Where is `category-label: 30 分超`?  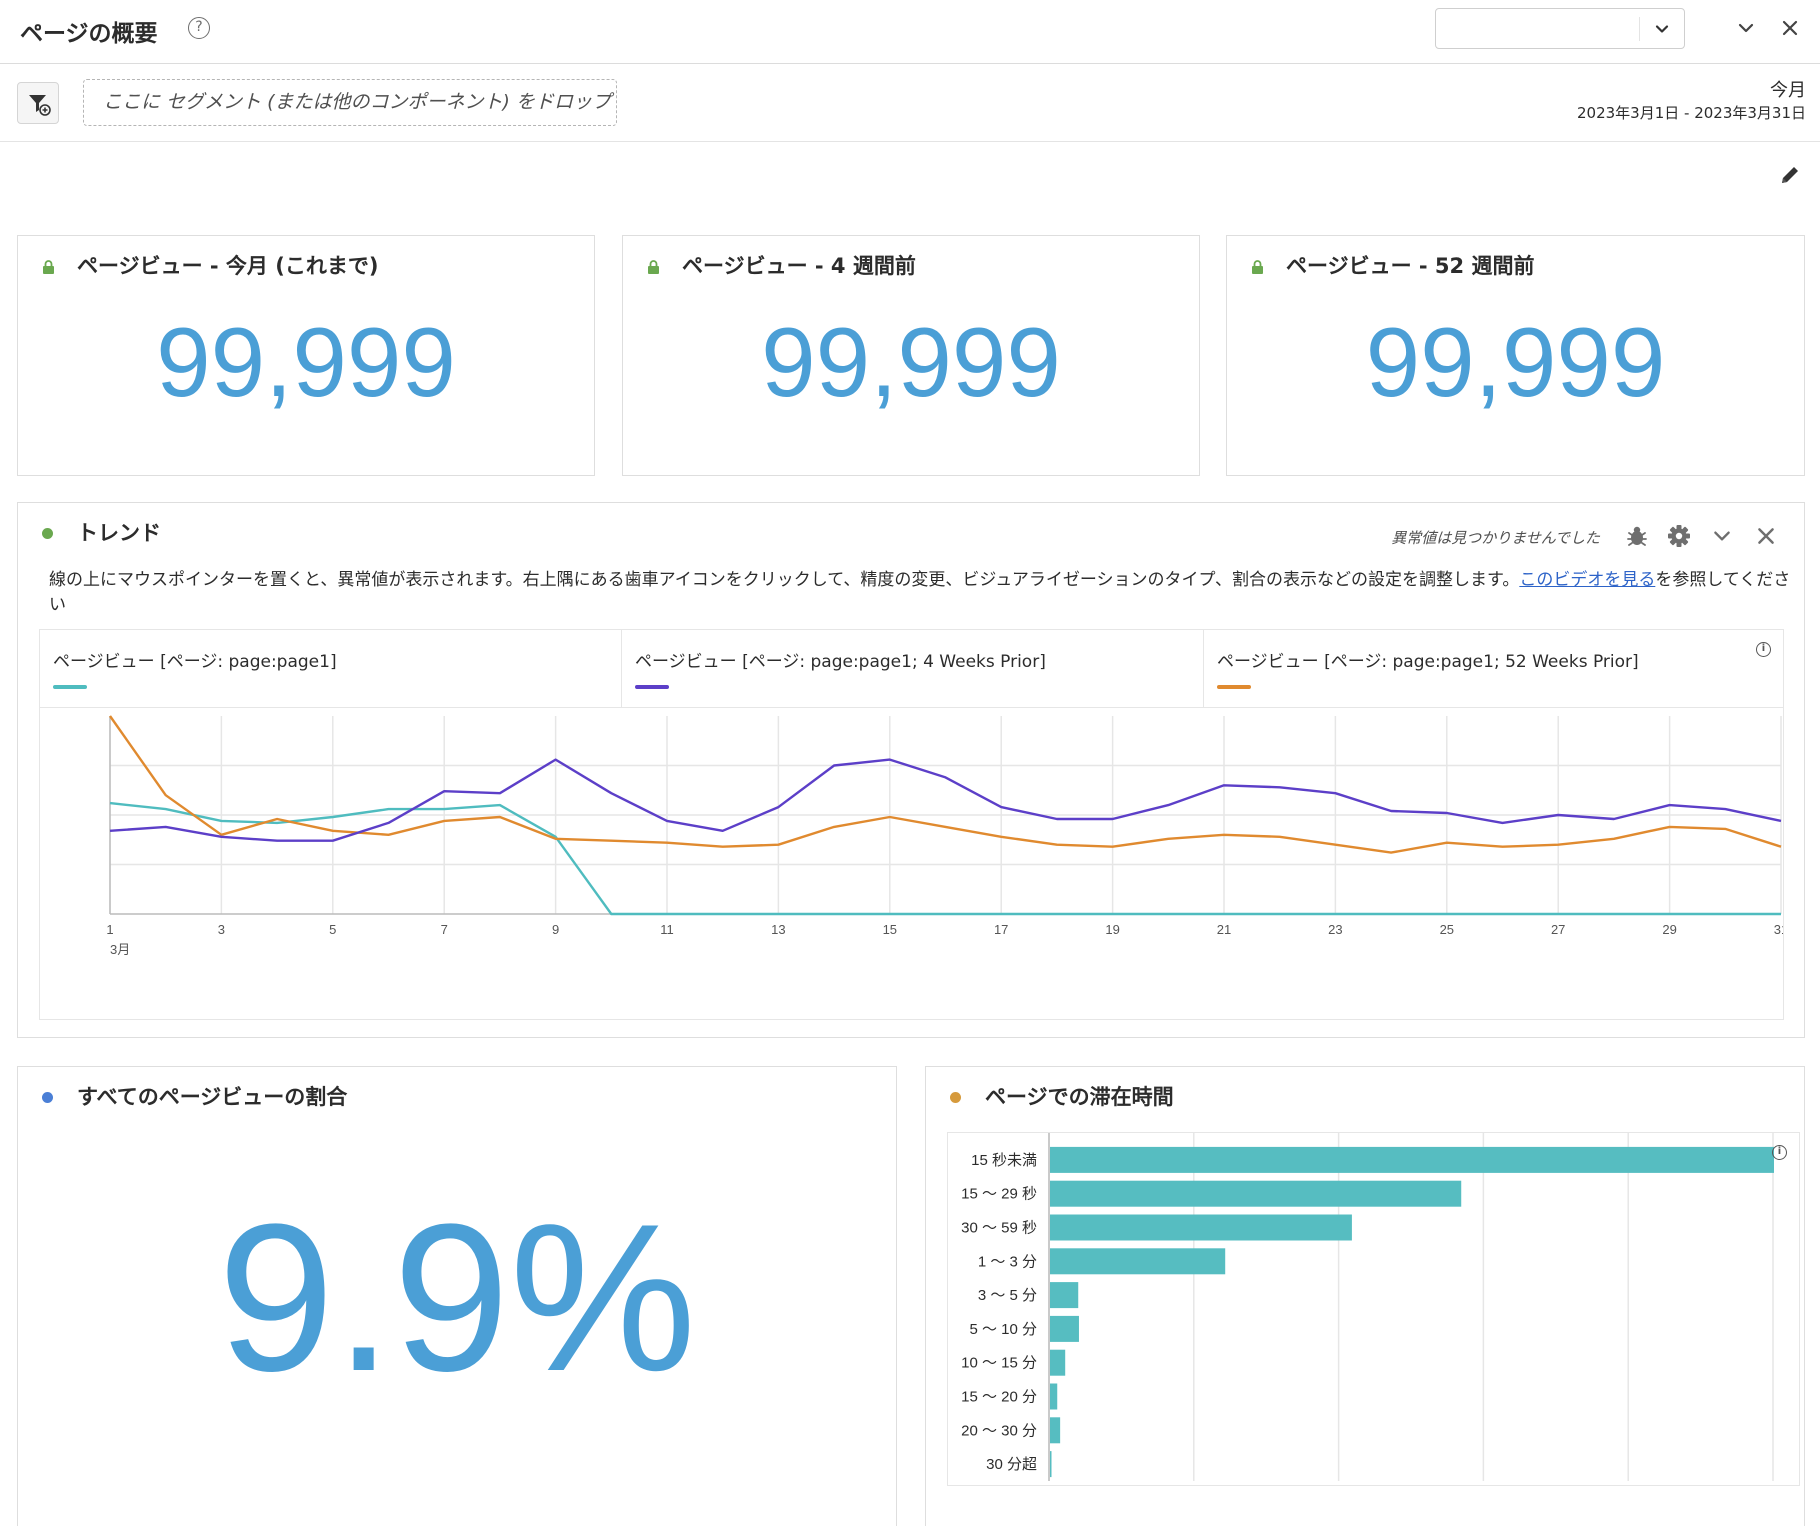 category-label: 30 分超 is located at coordinates (1011, 1464).